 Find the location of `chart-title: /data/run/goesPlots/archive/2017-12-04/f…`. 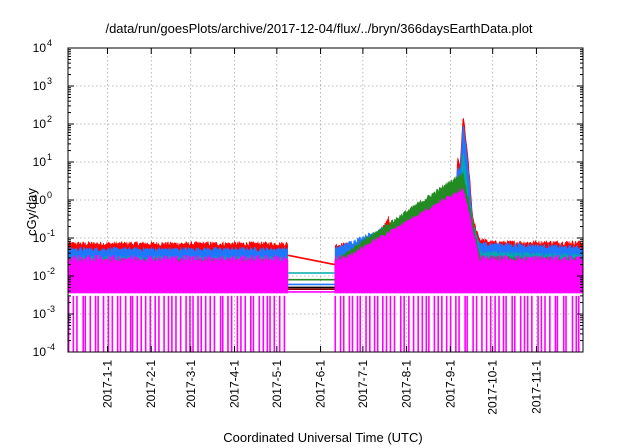

chart-title: /data/run/goesPlots/archive/2017-12-04/f… is located at coordinates (318, 28).